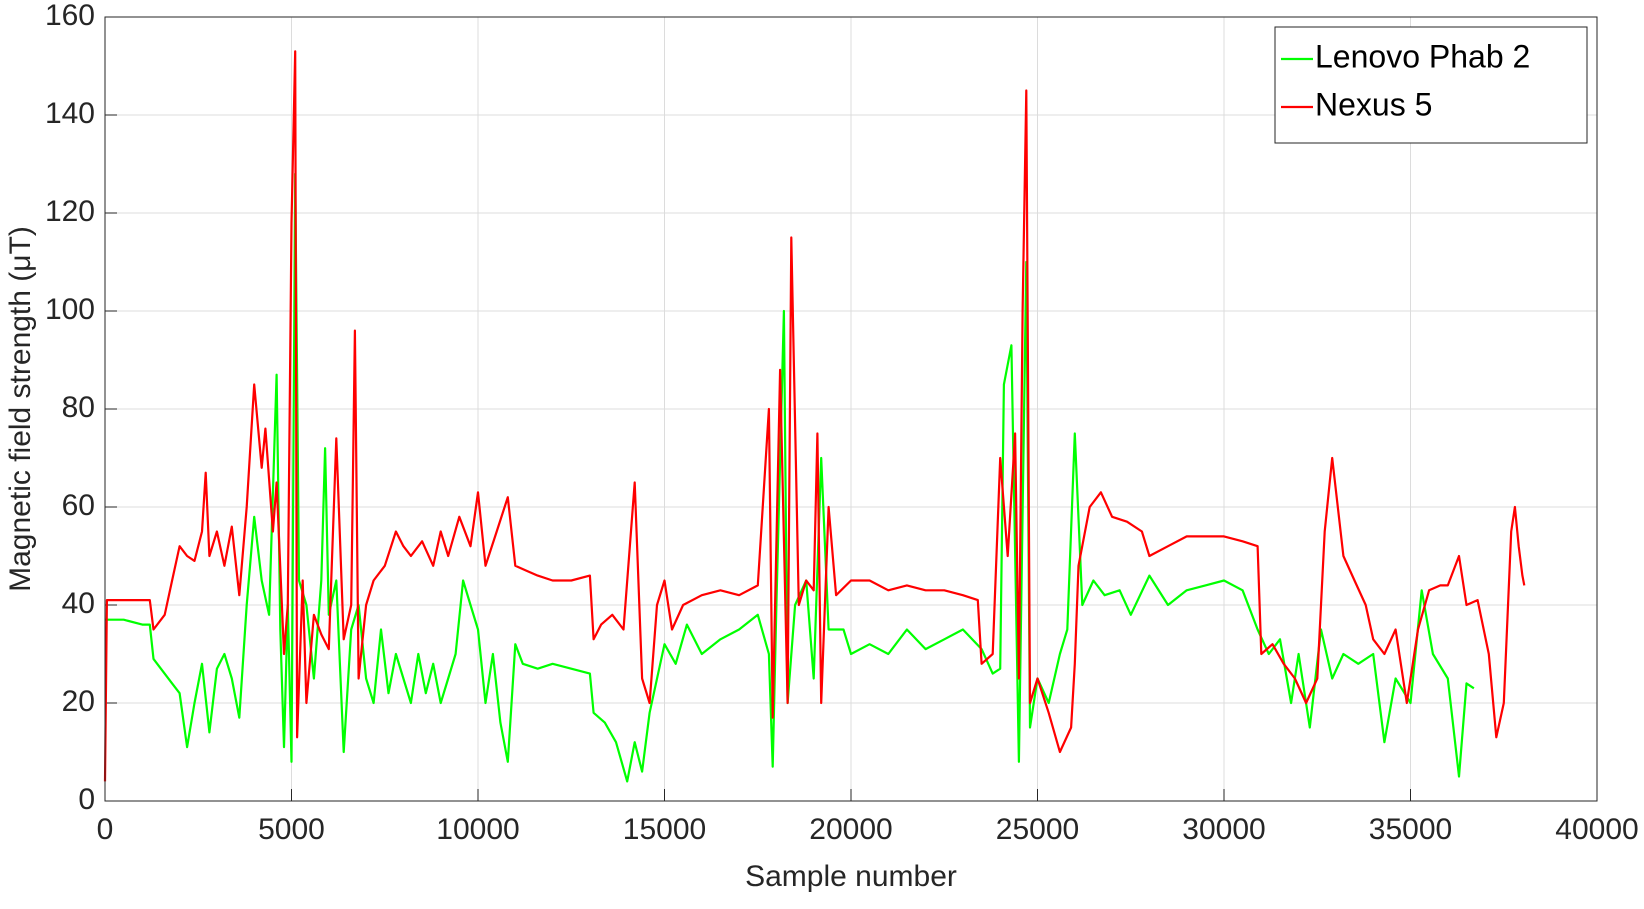  What do you see at coordinates (1422, 56) in the screenshot?
I see `legend-label: Lenovo Phab 2` at bounding box center [1422, 56].